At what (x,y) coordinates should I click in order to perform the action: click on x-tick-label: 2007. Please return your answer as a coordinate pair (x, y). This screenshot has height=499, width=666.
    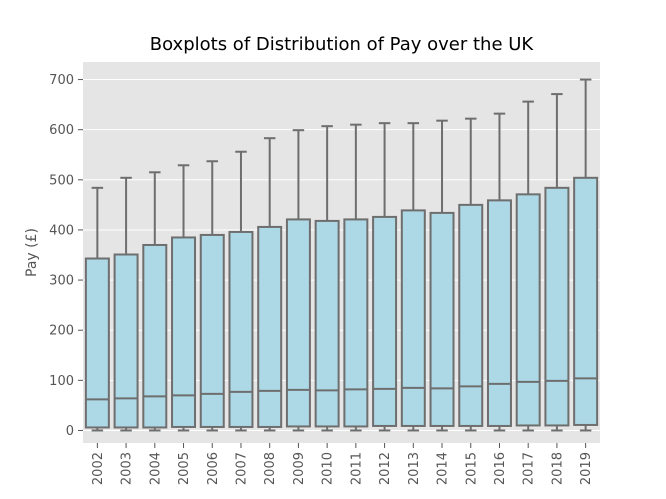
    Looking at the image, I should click on (241, 468).